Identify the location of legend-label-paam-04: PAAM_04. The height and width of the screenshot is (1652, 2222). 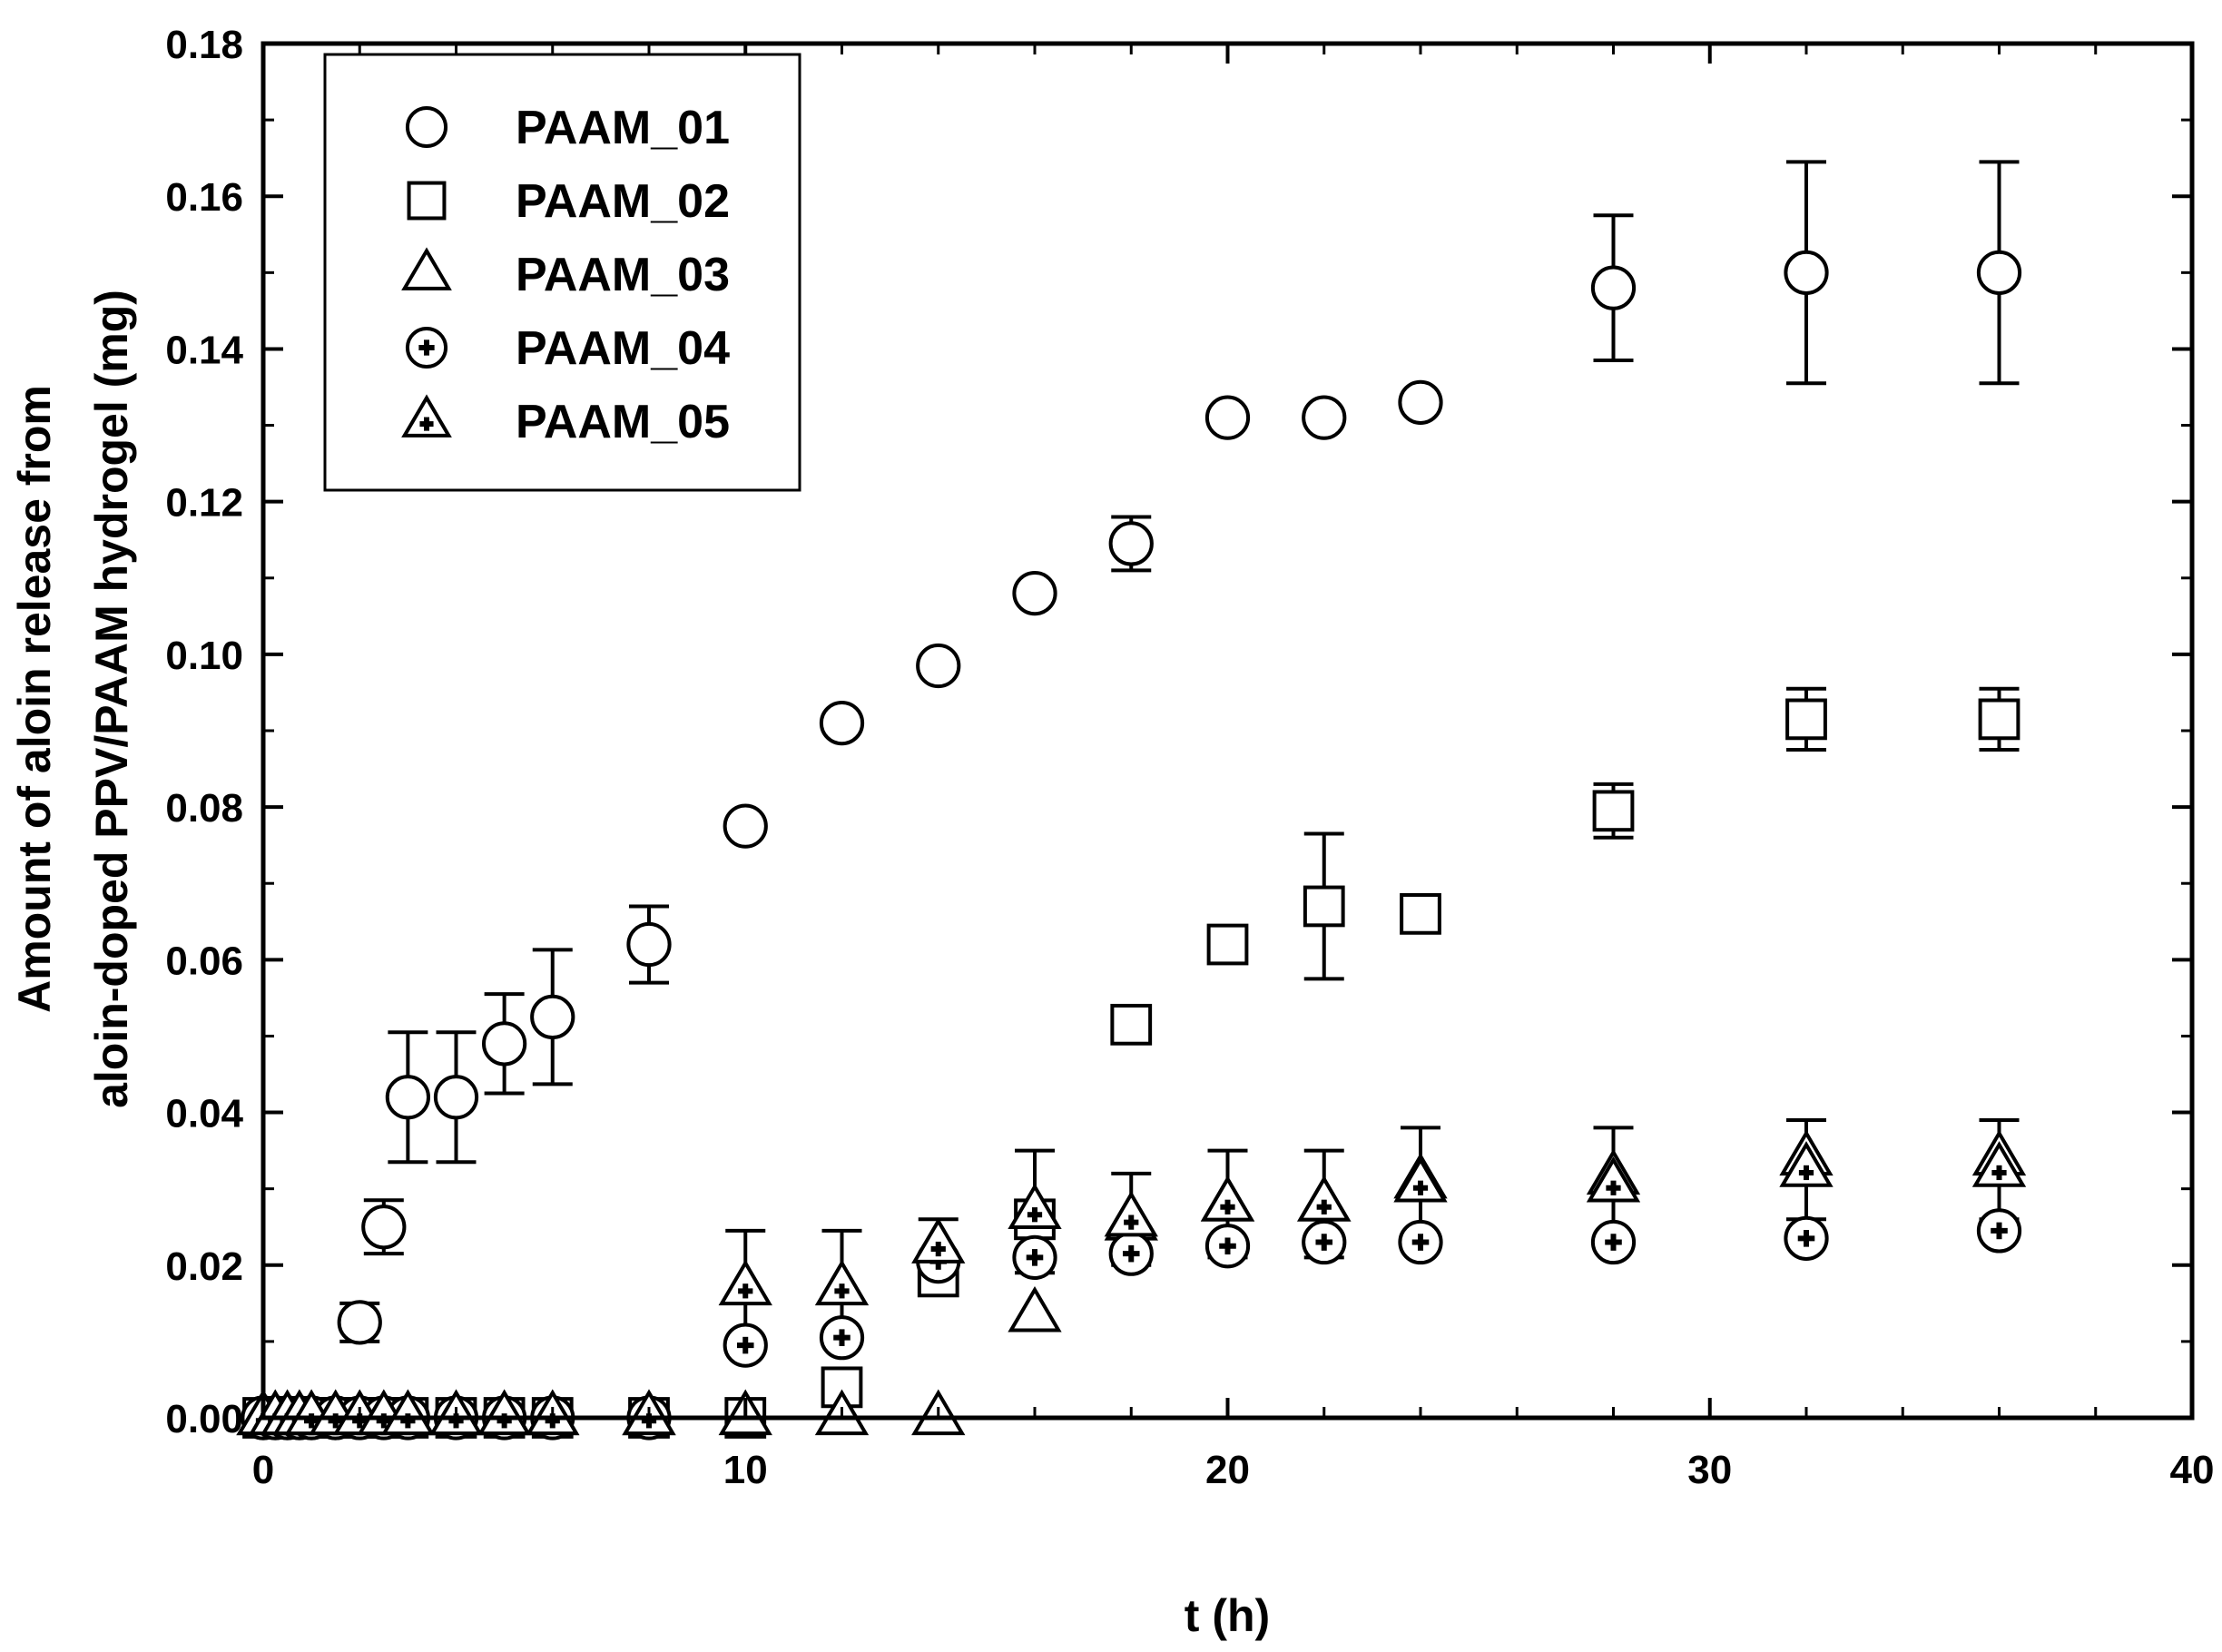
(623, 348).